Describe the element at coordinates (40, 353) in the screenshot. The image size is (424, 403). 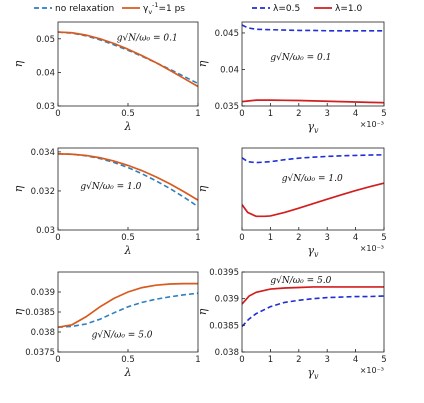
I see `y-tick-label: 0.0375` at that location.